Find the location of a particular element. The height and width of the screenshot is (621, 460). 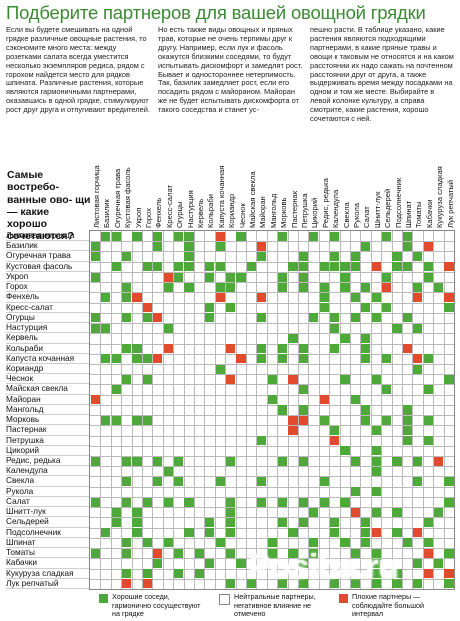

neutral-swatch is located at coordinates (224, 599).